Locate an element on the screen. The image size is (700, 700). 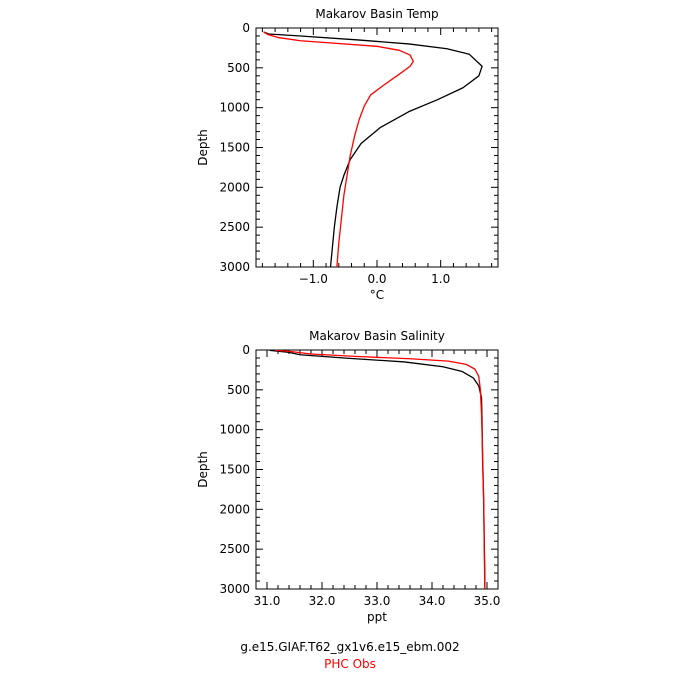
x-tick-label: 34.0 is located at coordinates (432, 601).